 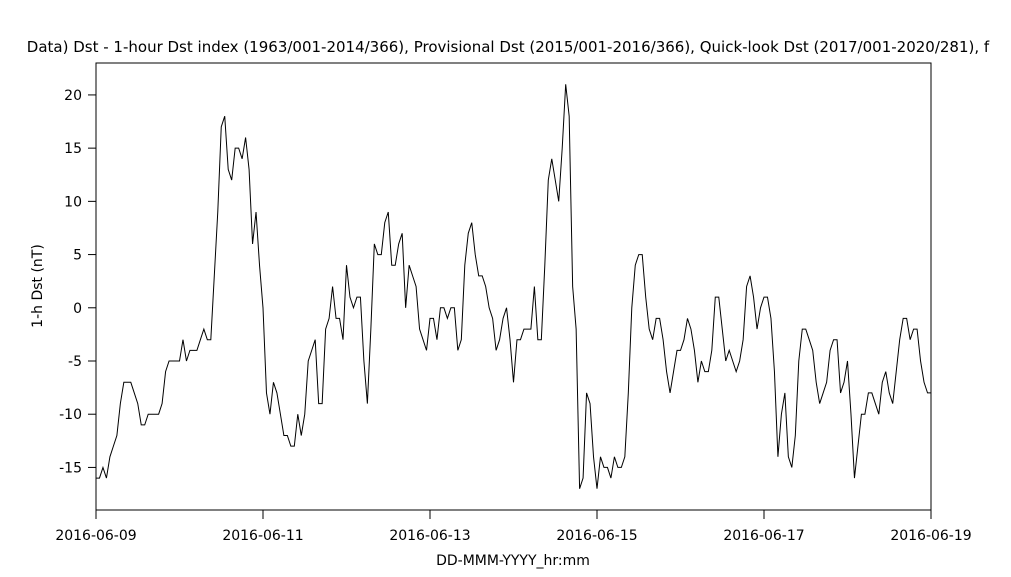 I want to click on x-tick-label: 2016-06-13, so click(x=429, y=536).